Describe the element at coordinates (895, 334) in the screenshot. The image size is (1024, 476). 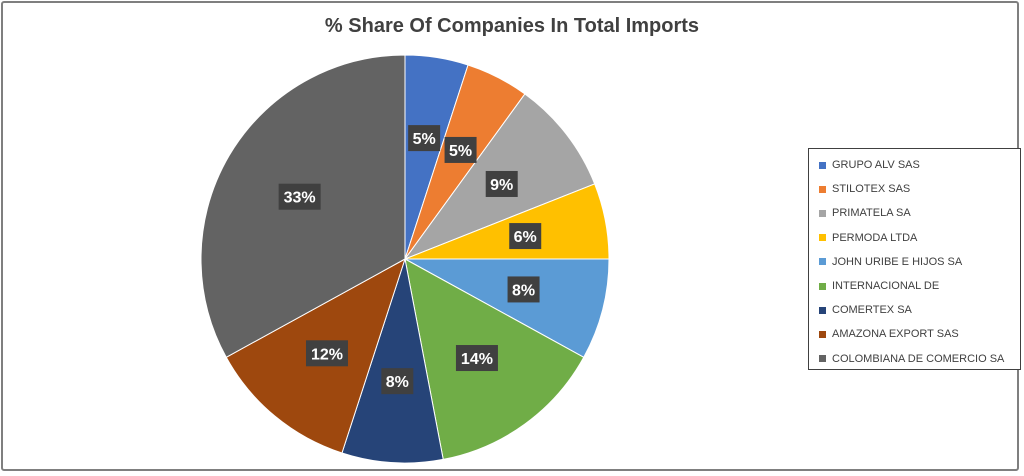
I see `legend-label: AMAZONA EXPORT SAS` at that location.